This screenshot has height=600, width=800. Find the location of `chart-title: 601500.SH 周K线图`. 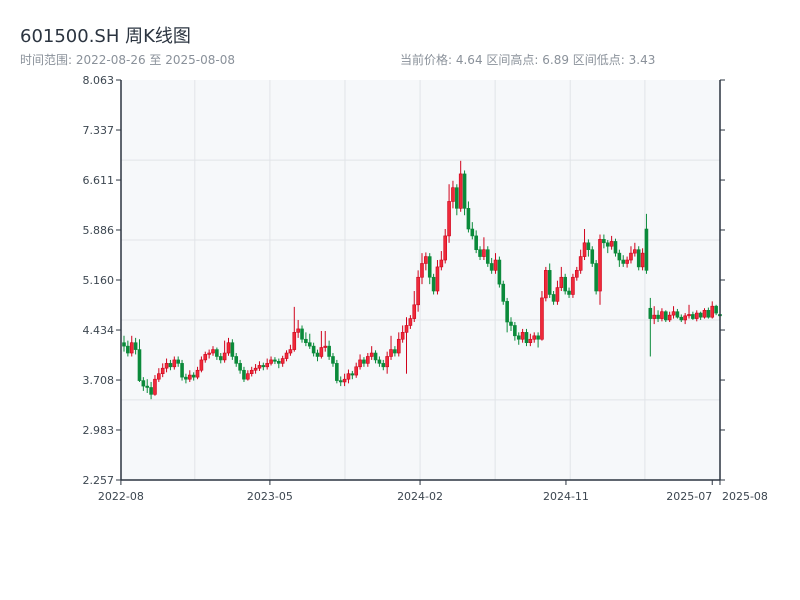

chart-title: 601500.SH 周K线图 is located at coordinates (105, 36).